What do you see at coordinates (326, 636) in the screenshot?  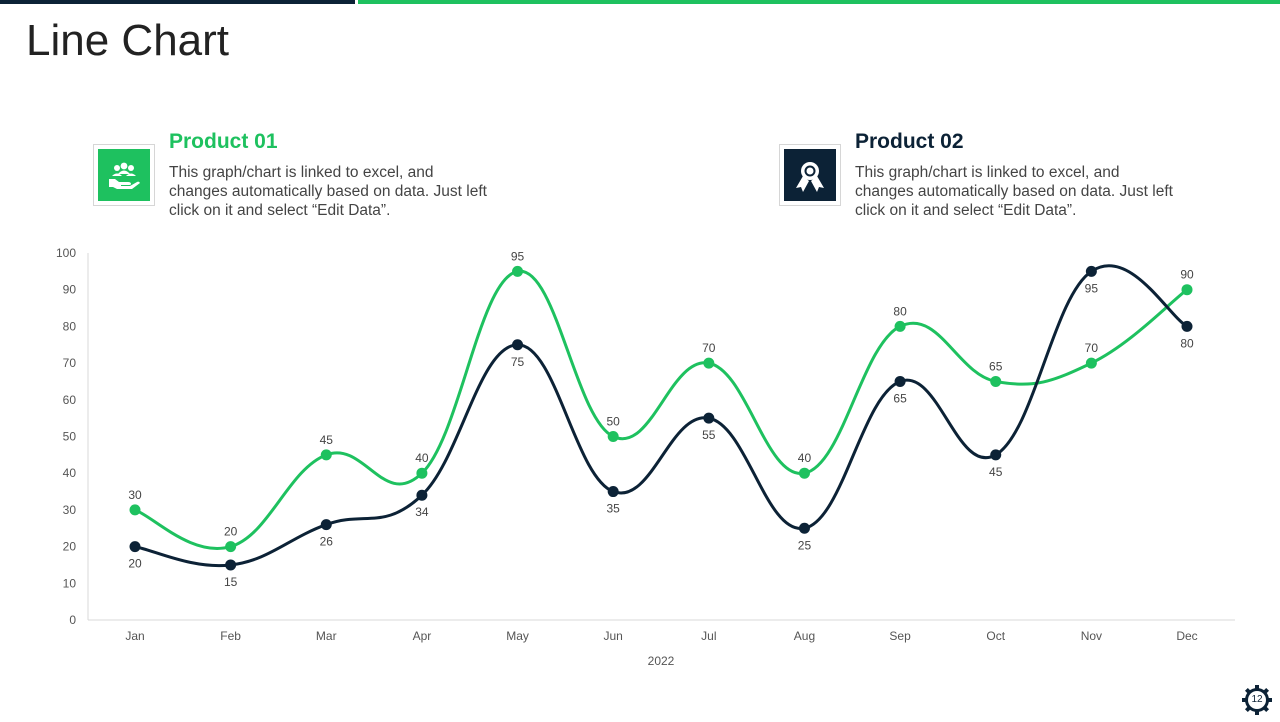 I see `x-tick-label: Mar` at bounding box center [326, 636].